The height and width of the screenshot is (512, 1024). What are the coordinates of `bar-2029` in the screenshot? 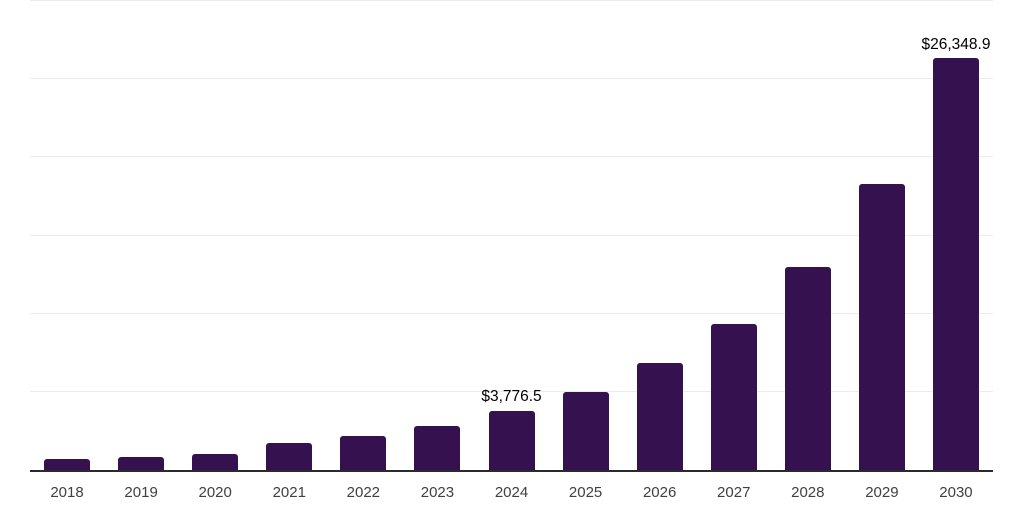 It's located at (881, 326).